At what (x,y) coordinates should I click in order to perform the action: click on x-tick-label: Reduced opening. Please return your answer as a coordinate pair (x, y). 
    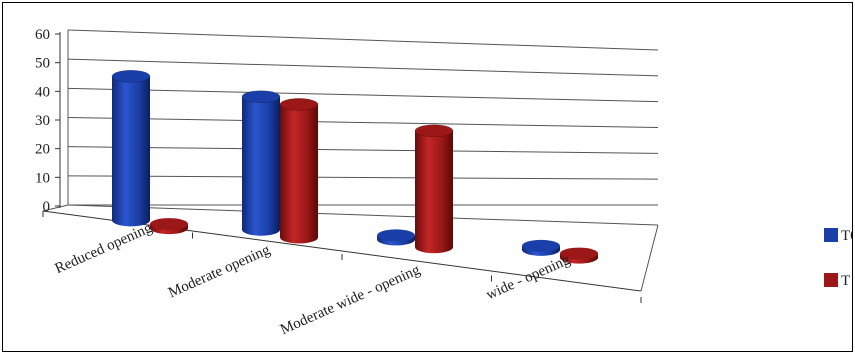
    Looking at the image, I should click on (104, 248).